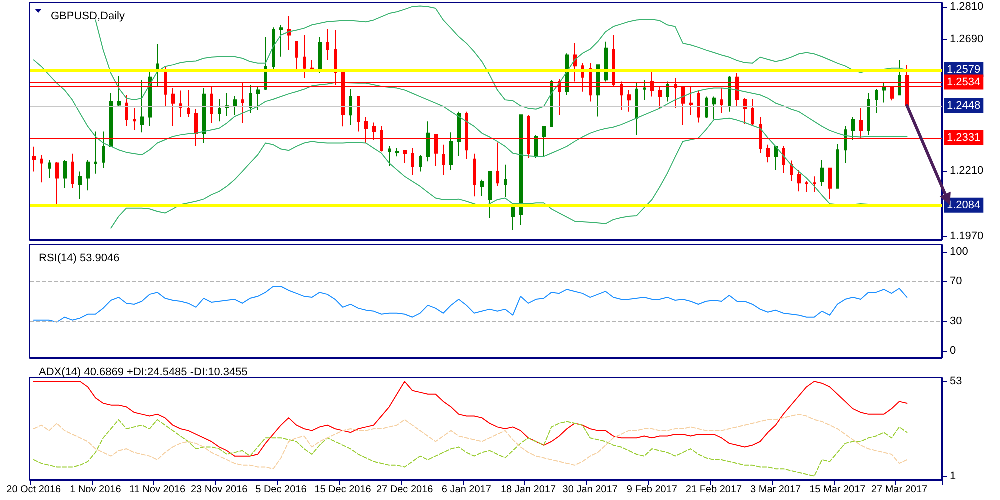 This screenshot has height=500, width=1000. I want to click on chart-title: ADX(14) 40.6869 +DI:24.5485 -DI:10.3455, so click(143, 372).